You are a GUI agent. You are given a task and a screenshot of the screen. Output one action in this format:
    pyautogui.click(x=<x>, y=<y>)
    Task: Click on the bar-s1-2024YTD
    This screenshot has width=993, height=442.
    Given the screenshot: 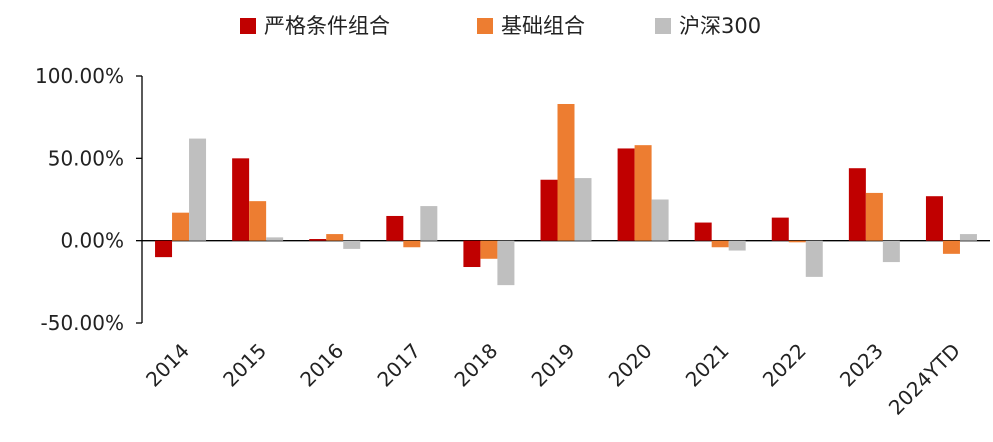 What is the action you would take?
    pyautogui.click(x=934, y=218)
    